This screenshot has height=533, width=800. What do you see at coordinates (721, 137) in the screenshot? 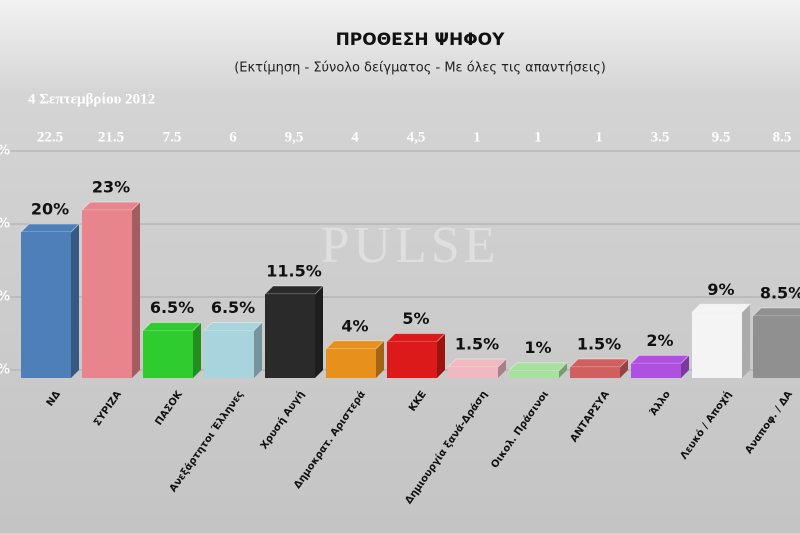
I see `reference-value: 9.5` at bounding box center [721, 137].